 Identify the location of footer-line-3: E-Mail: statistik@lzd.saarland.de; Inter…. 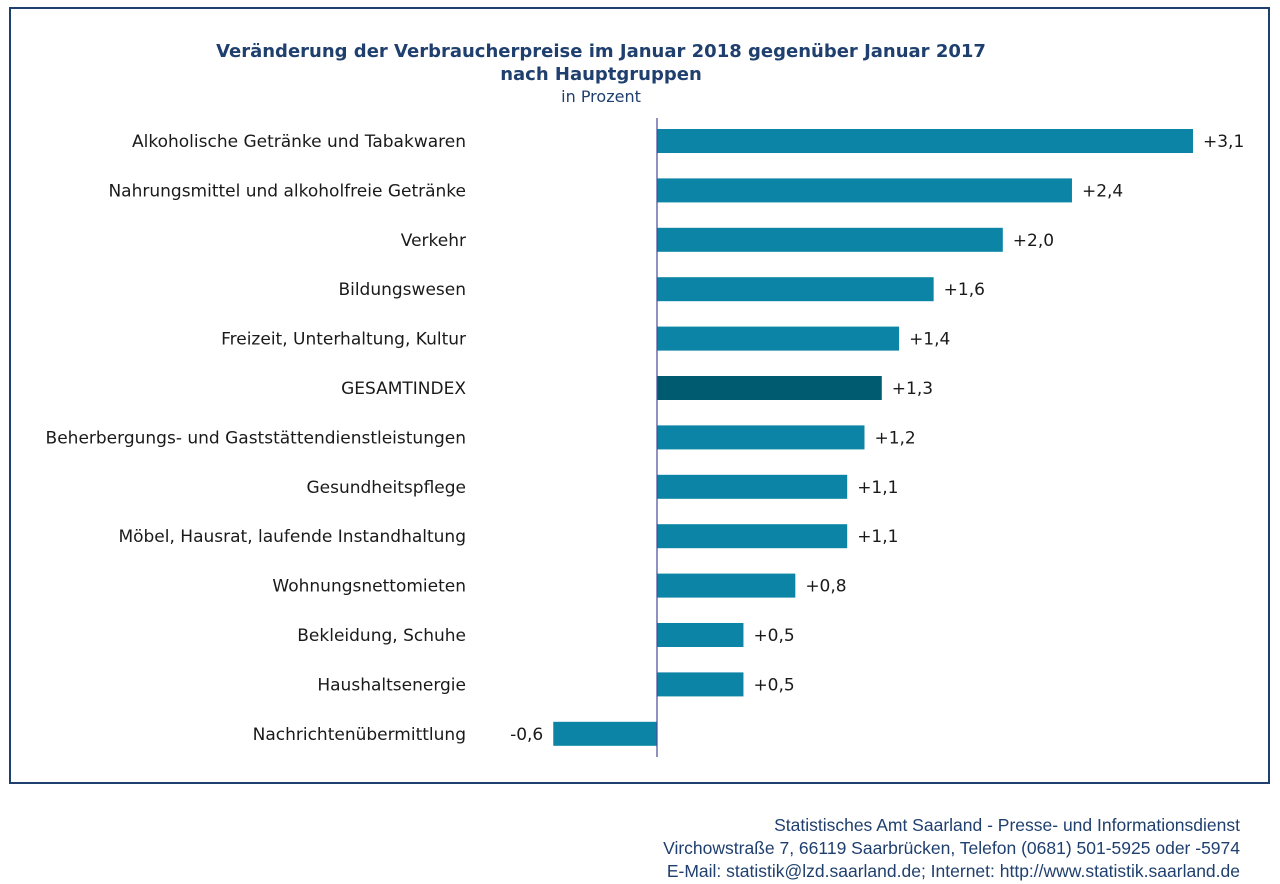
(953, 871).